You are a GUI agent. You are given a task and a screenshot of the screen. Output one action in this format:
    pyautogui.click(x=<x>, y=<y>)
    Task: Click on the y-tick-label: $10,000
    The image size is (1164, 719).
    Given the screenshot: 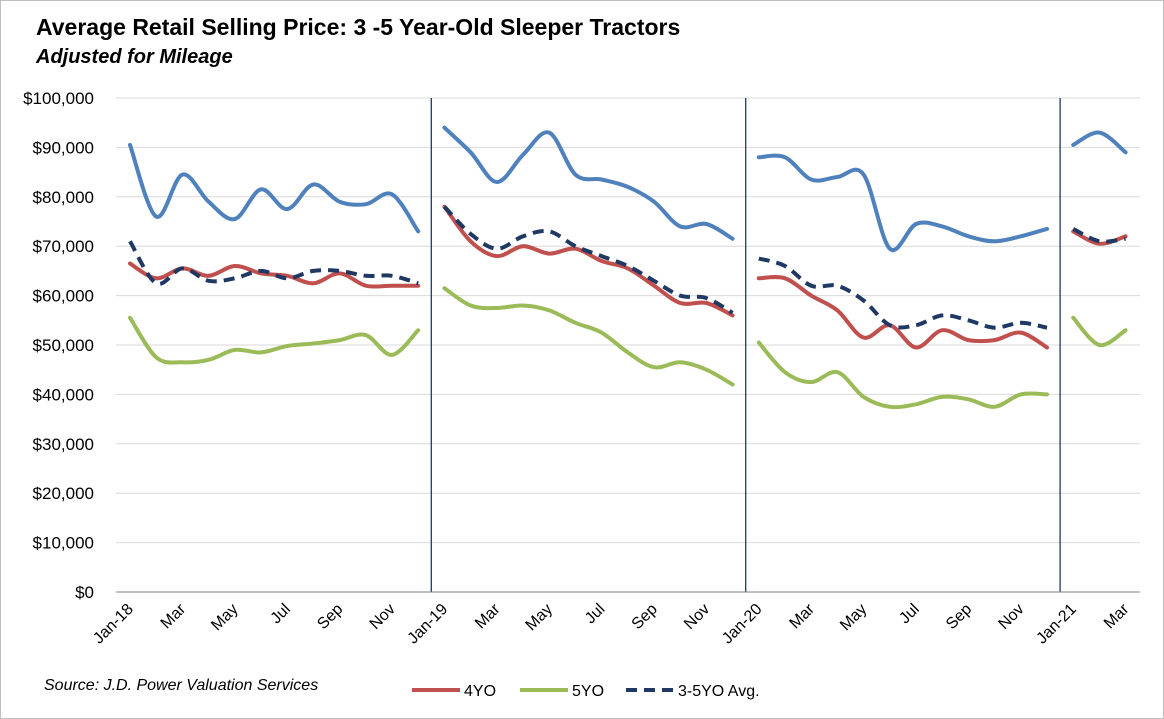 What is the action you would take?
    pyautogui.click(x=63, y=543)
    